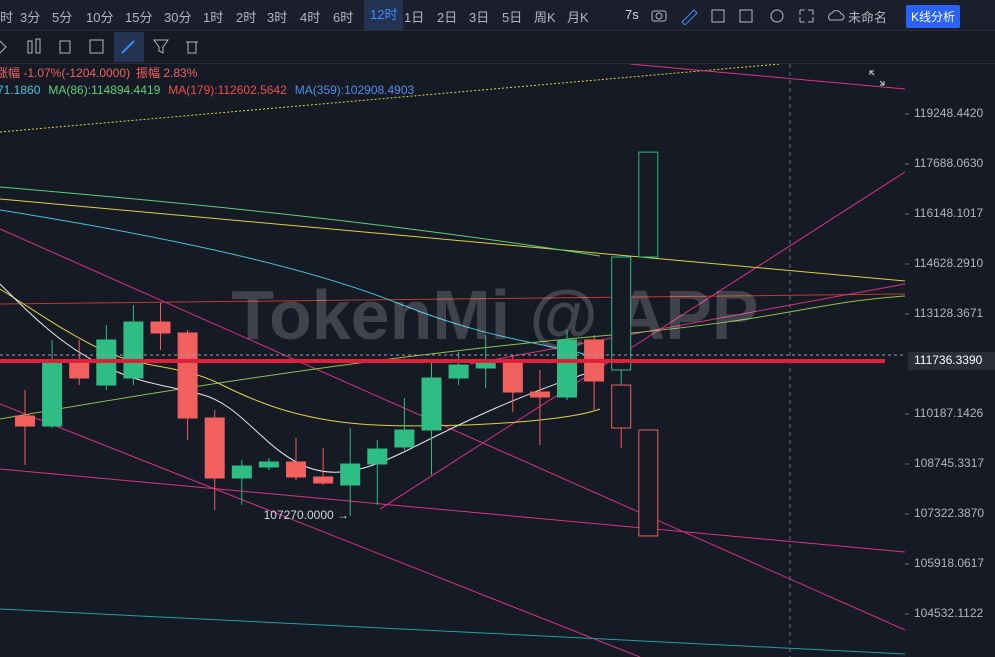  Describe the element at coordinates (949, 263) in the screenshot. I see `y-tick-label: 114628.2910` at that location.